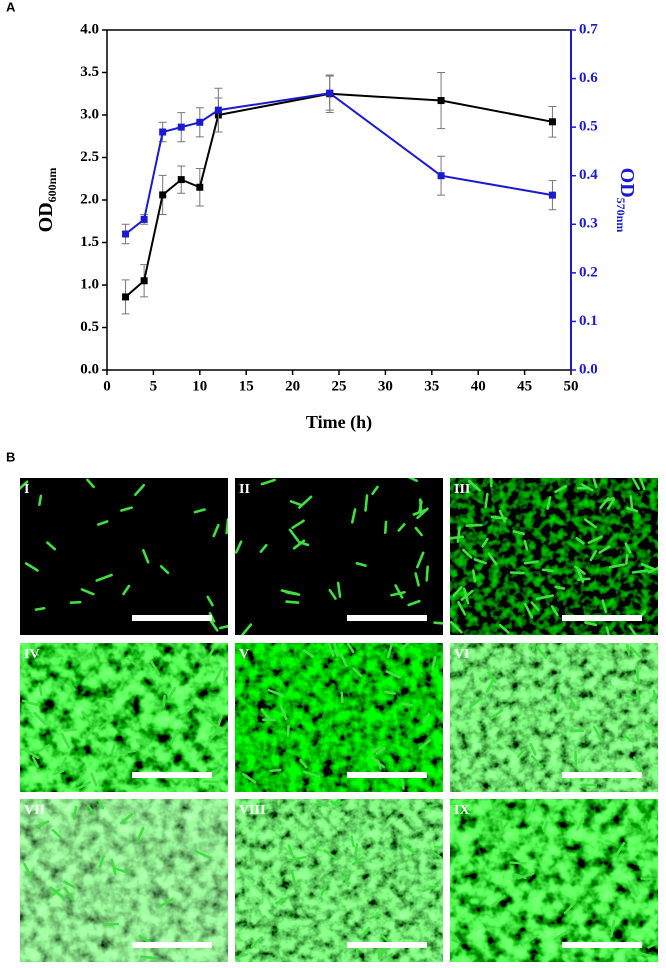  What do you see at coordinates (602, 945) in the screenshot?
I see `scale-bar` at bounding box center [602, 945].